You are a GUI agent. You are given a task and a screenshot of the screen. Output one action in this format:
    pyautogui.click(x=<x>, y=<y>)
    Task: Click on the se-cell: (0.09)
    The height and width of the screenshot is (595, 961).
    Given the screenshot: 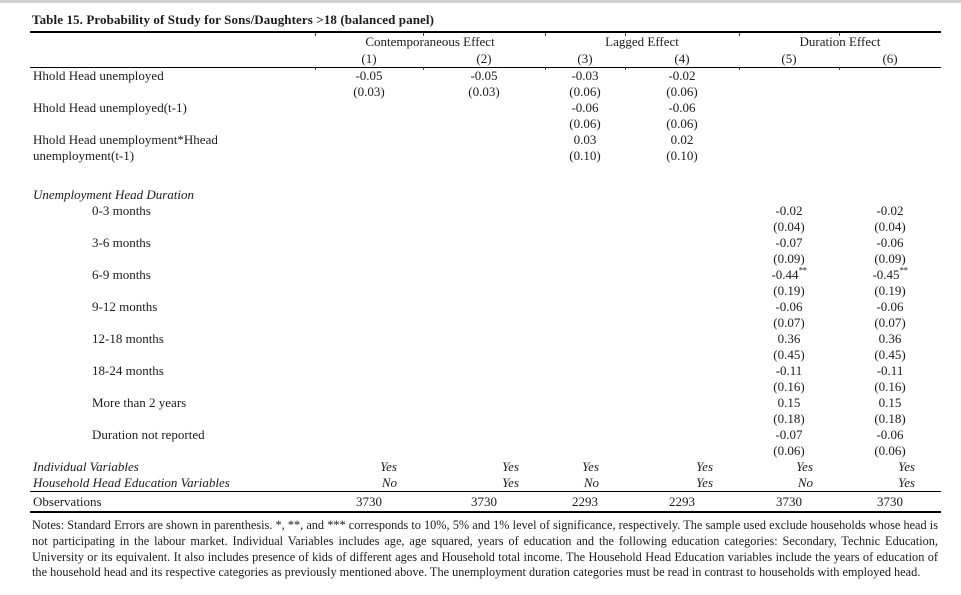 What is the action you would take?
    pyautogui.click(x=890, y=258)
    